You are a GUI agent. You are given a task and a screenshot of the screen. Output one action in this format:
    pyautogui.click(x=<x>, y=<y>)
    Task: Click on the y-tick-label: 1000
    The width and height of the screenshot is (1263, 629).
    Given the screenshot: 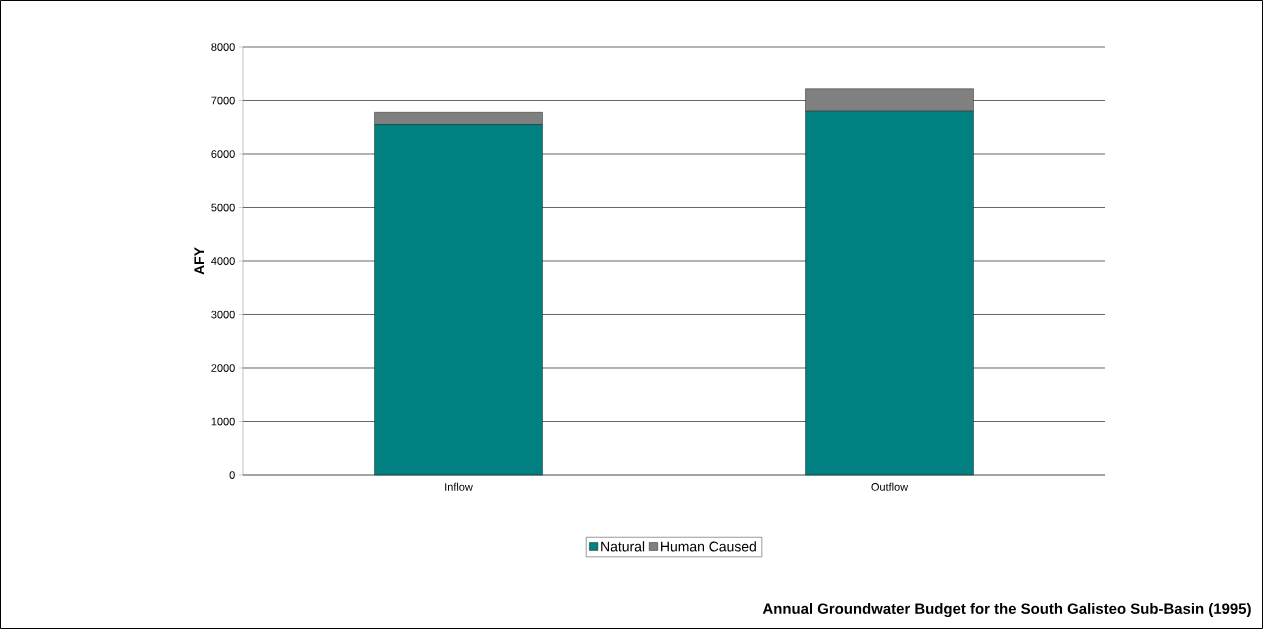 What is the action you would take?
    pyautogui.click(x=223, y=421)
    